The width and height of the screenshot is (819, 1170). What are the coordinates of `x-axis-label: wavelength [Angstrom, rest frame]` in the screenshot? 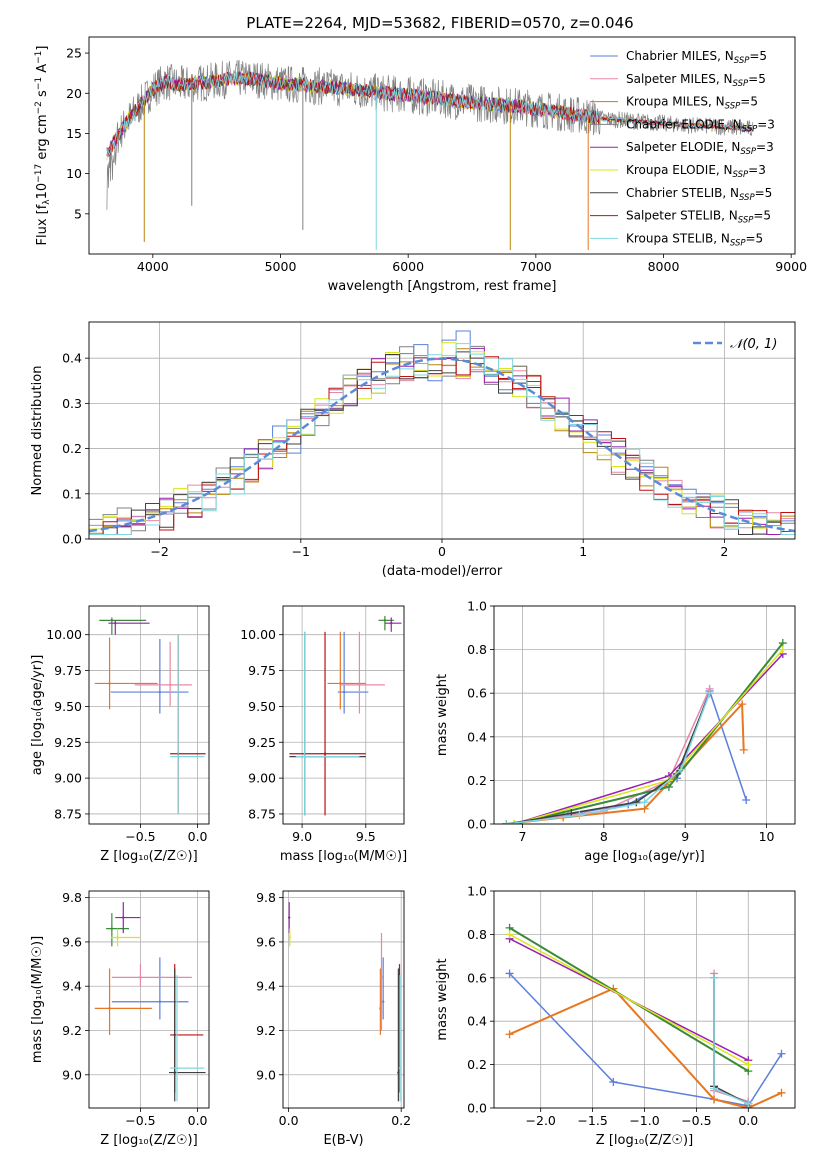 It's located at (442, 286).